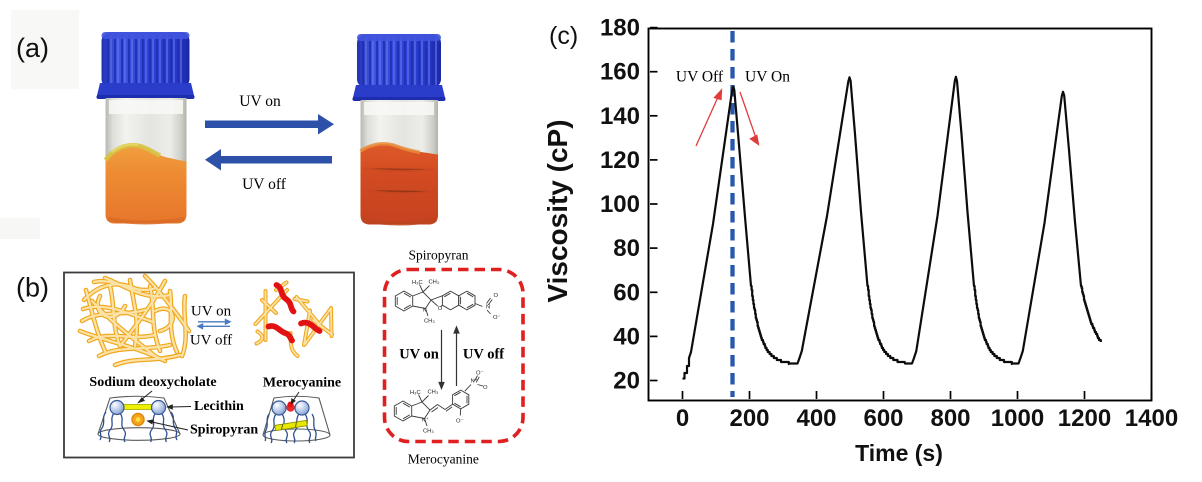  Describe the element at coordinates (32, 288) in the screenshot. I see `svg-text: (b)` at that location.